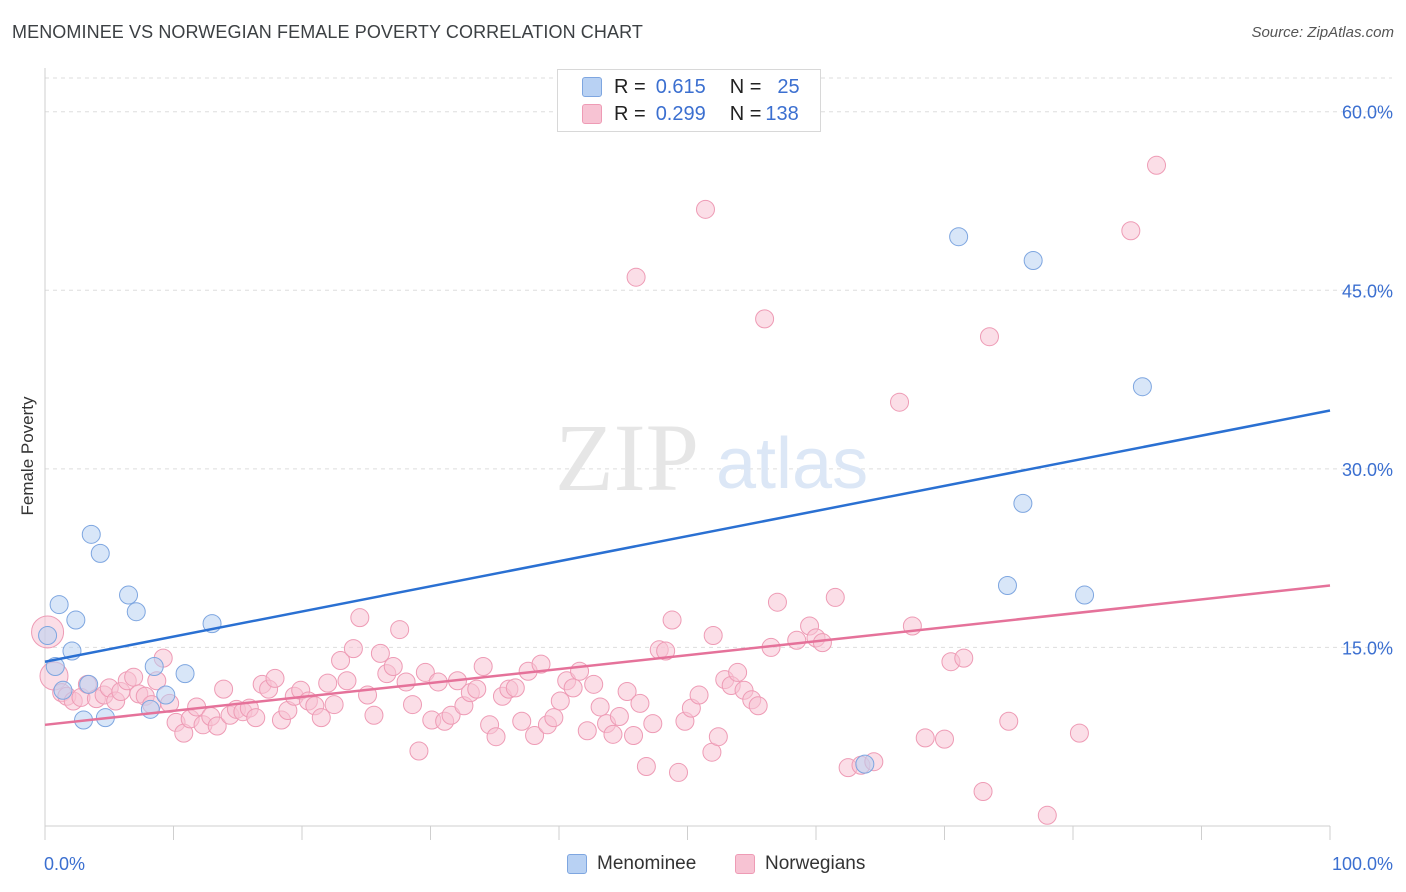 The height and width of the screenshot is (892, 1406). I want to click on r-value: 0.615, so click(680, 86).